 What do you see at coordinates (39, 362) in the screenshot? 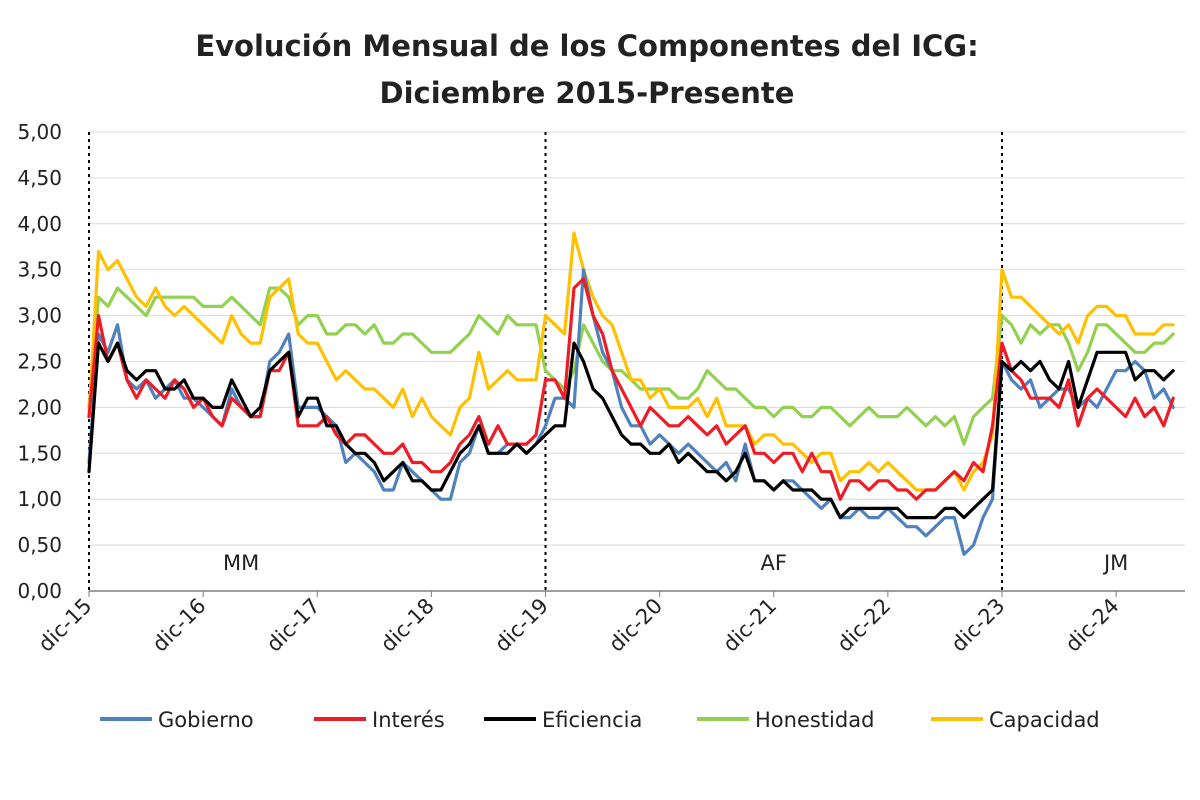
I see `y-tick-label: 2,50` at bounding box center [39, 362].